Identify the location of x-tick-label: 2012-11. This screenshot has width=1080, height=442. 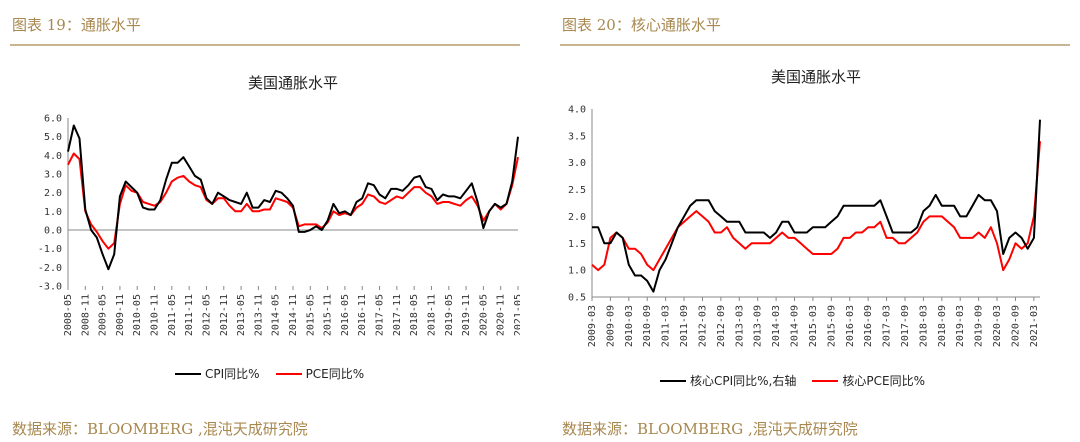
(224, 315).